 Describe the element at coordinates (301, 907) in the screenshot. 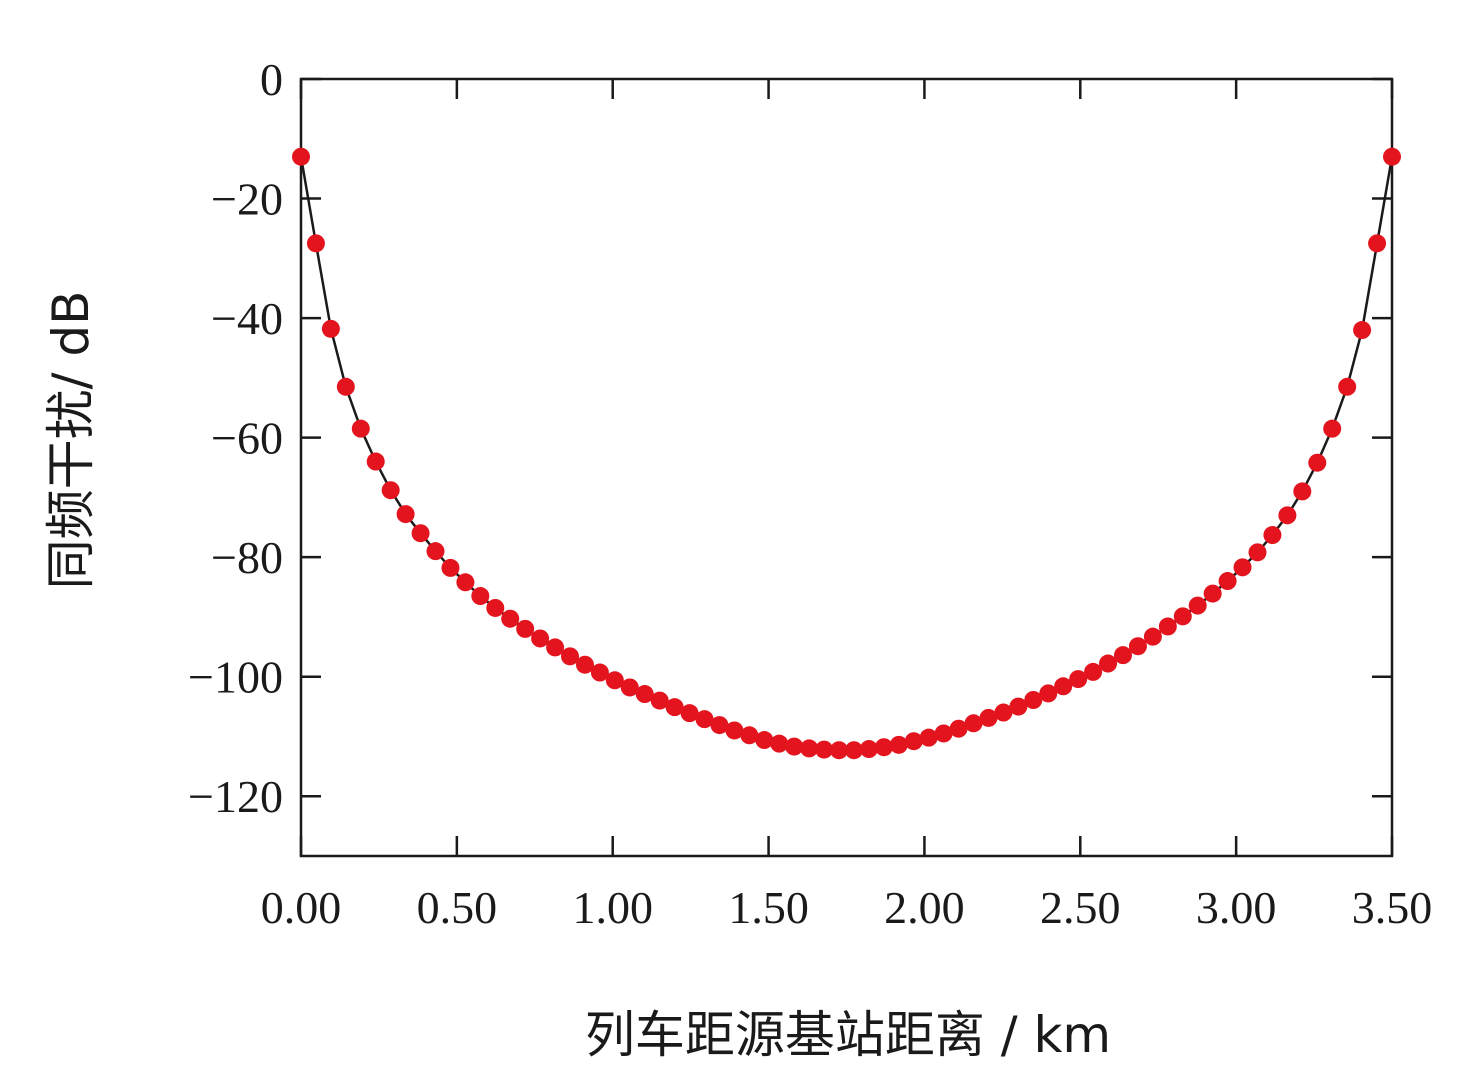

I see `x-tick-label: 0.00` at that location.